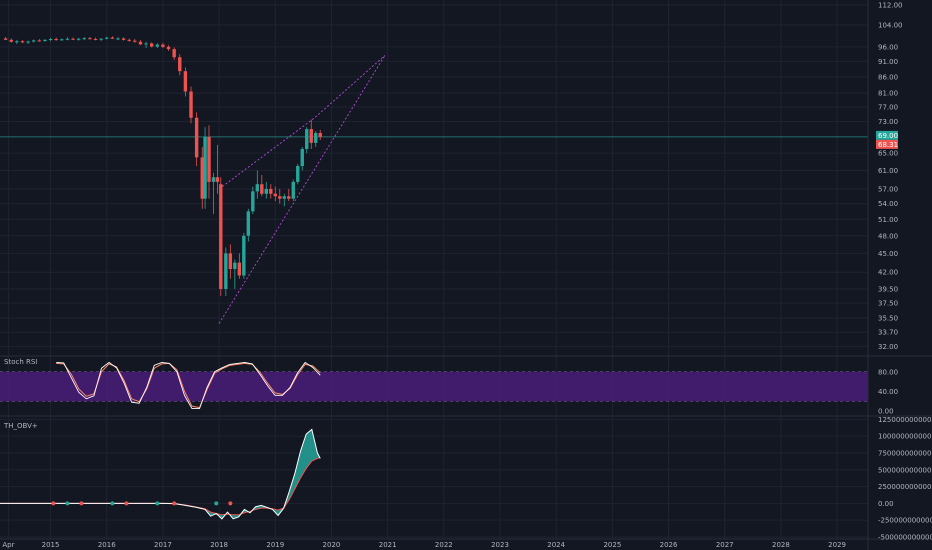 Image resolution: width=932 pixels, height=550 pixels. Describe the element at coordinates (275, 545) in the screenshot. I see `x-tick-label: 2019` at that location.